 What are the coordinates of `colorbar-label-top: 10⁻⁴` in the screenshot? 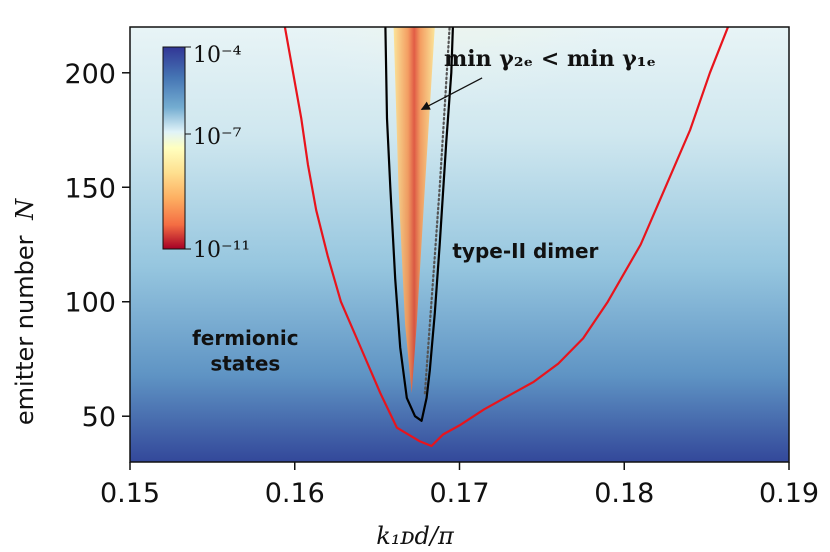 It's located at (217, 55).